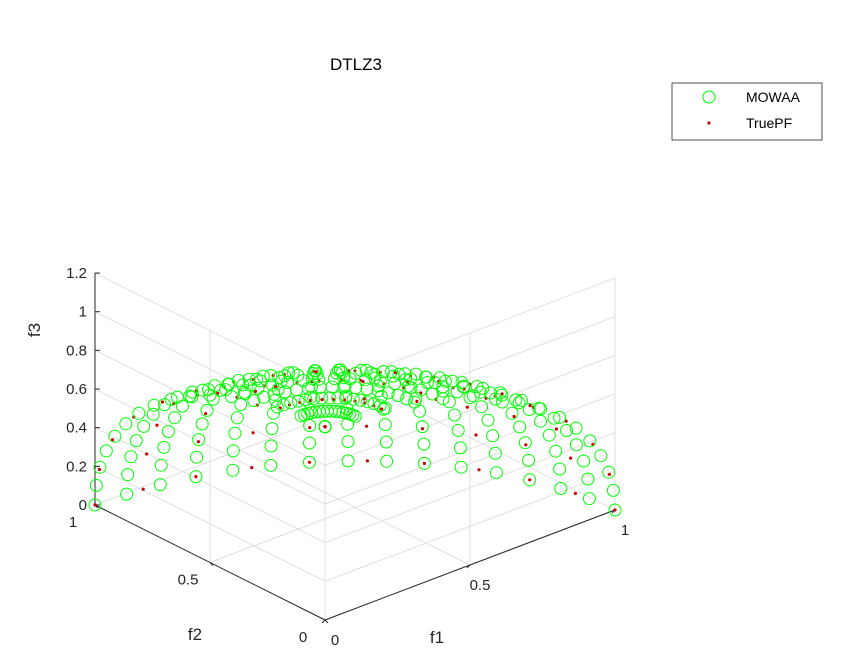  What do you see at coordinates (335, 640) in the screenshot?
I see `x-tick-label: 0` at bounding box center [335, 640].